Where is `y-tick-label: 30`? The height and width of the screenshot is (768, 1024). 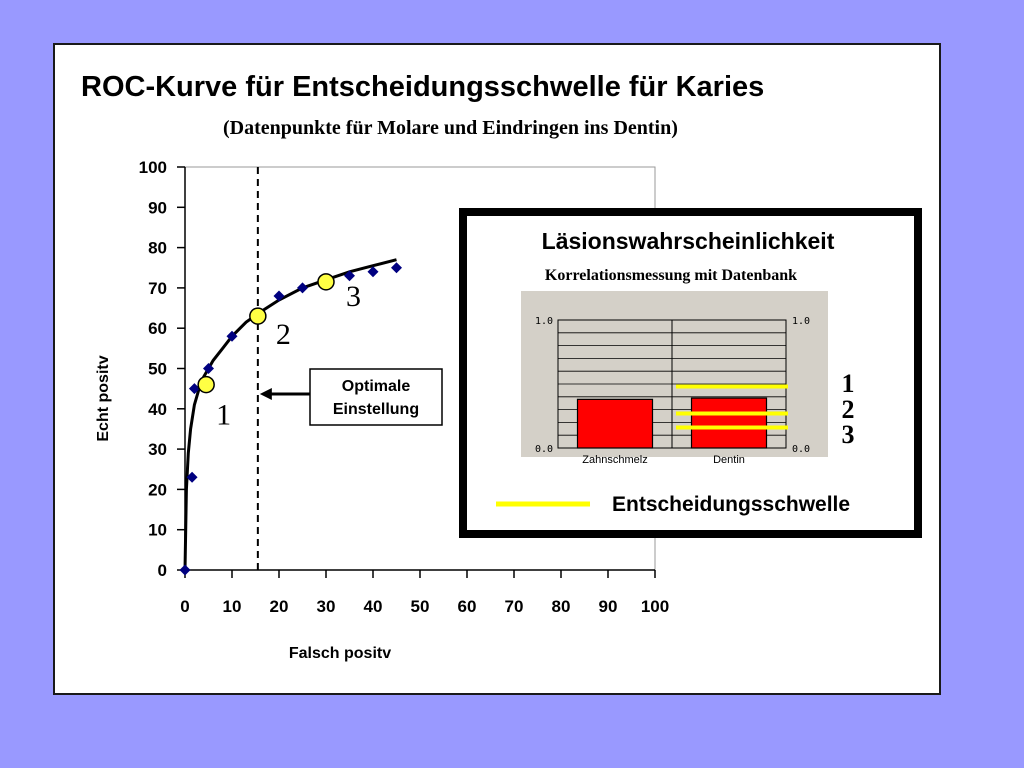
y-tick-label: 30 is located at coordinates (157, 449).